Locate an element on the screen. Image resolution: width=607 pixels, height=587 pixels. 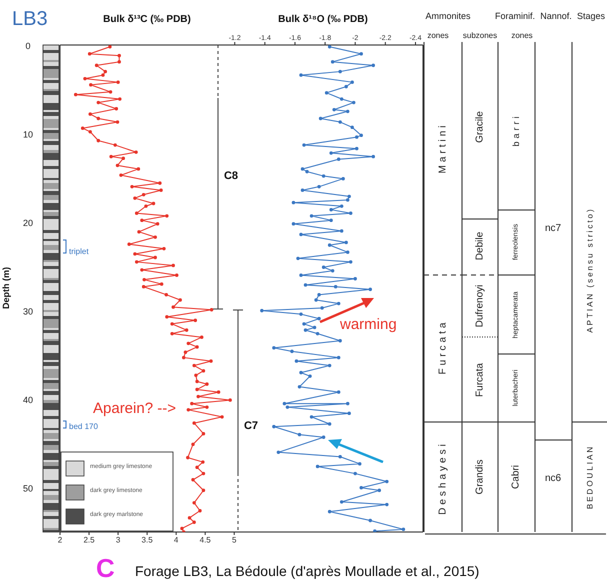
text: nc7 is located at coordinates (553, 228).